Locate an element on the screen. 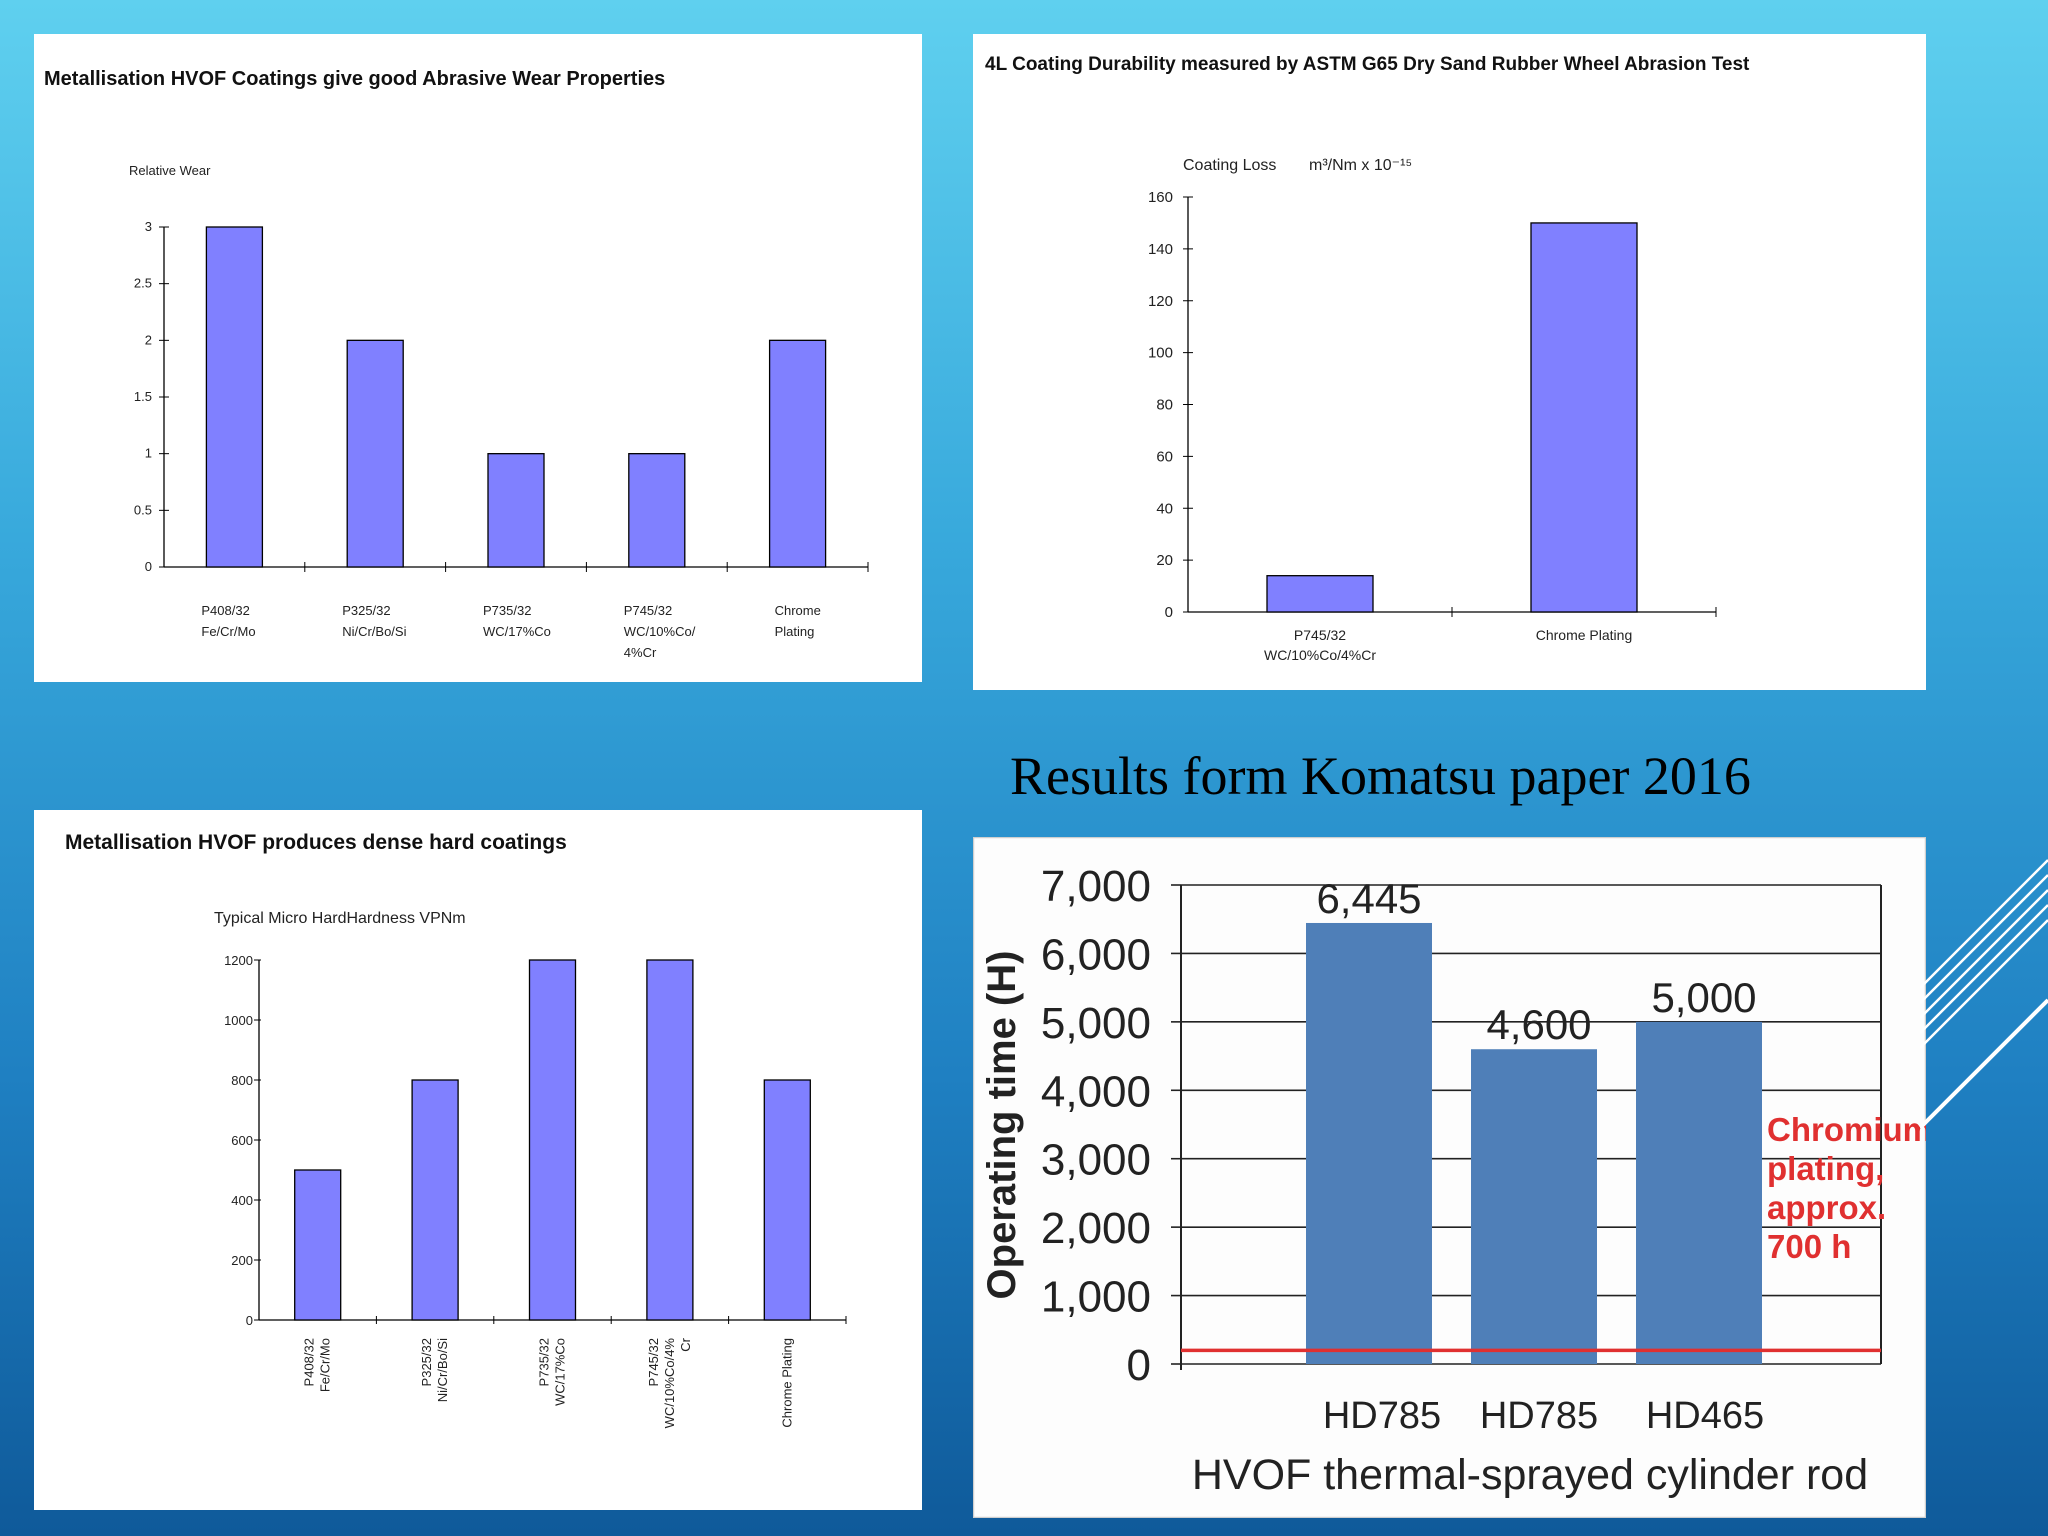 The image size is (2048, 1536). y-tick-label: 100 is located at coordinates (1160, 353).